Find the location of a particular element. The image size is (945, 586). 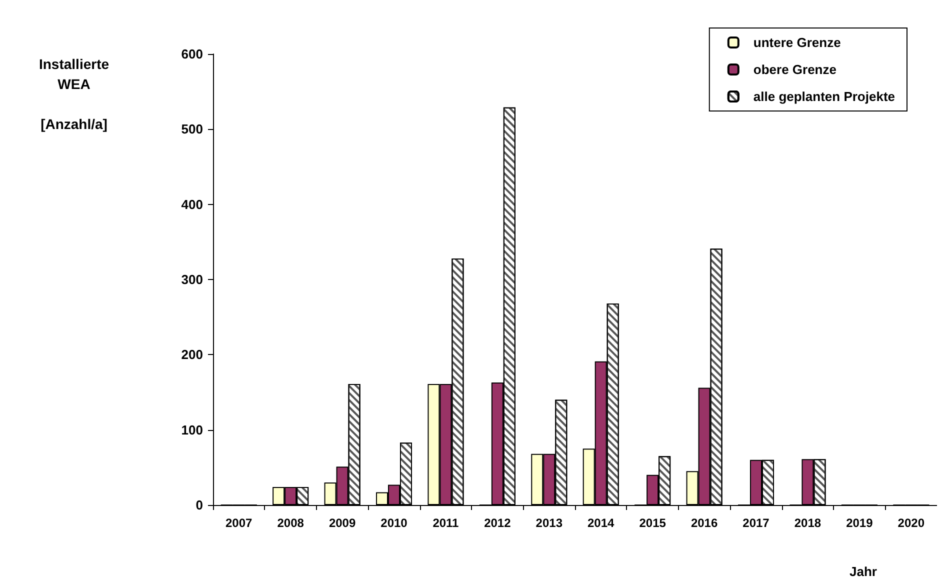

y-tick-label: 100 is located at coordinates (192, 430).